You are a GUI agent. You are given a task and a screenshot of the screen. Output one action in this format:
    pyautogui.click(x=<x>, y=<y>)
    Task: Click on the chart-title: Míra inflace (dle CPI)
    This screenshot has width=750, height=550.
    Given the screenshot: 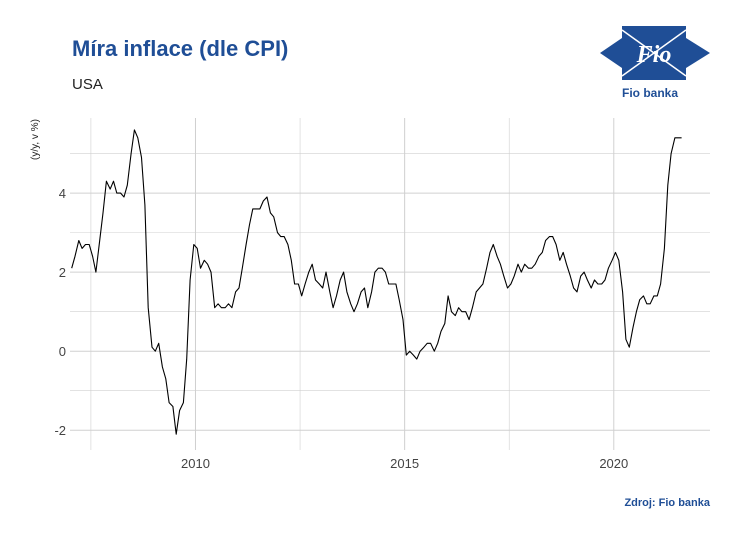 What is the action you would take?
    pyautogui.click(x=180, y=48)
    